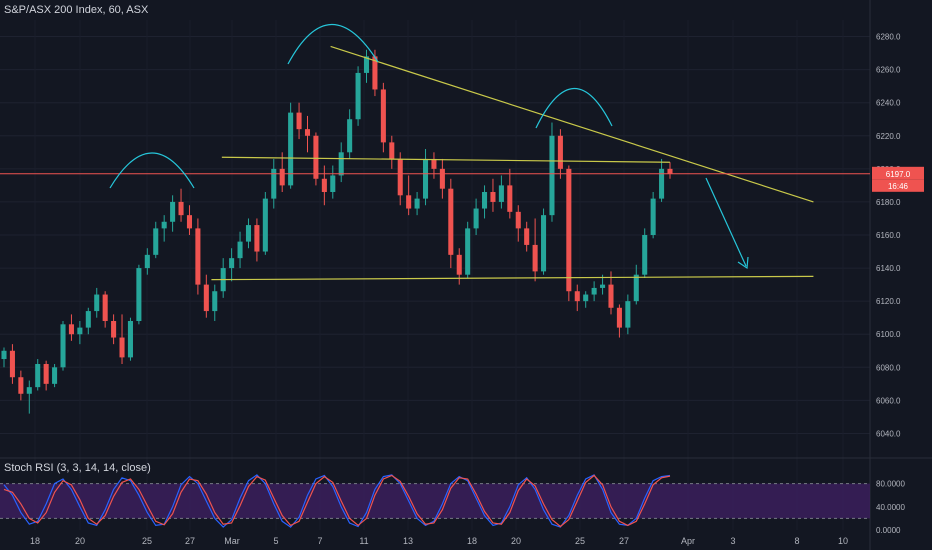  I want to click on left-shoulder-arc, so click(152, 170).